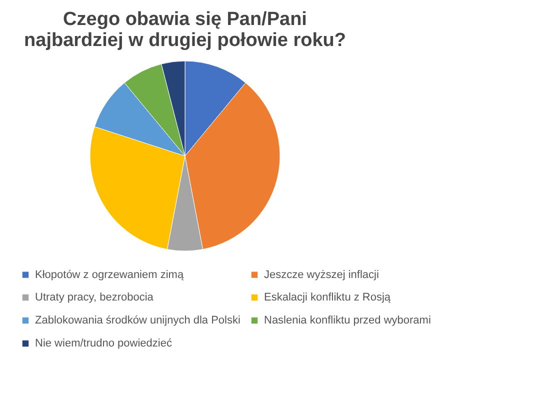 Image resolution: width=540 pixels, height=407 pixels. Describe the element at coordinates (321, 274) in the screenshot. I see `legend-label: Jeszcze wyższej inflacji` at that location.